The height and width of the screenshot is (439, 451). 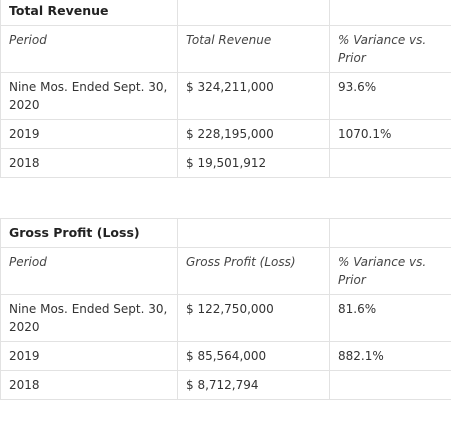 What do you see at coordinates (390, 318) in the screenshot?
I see `variance-cell: 81.6%` at bounding box center [390, 318].